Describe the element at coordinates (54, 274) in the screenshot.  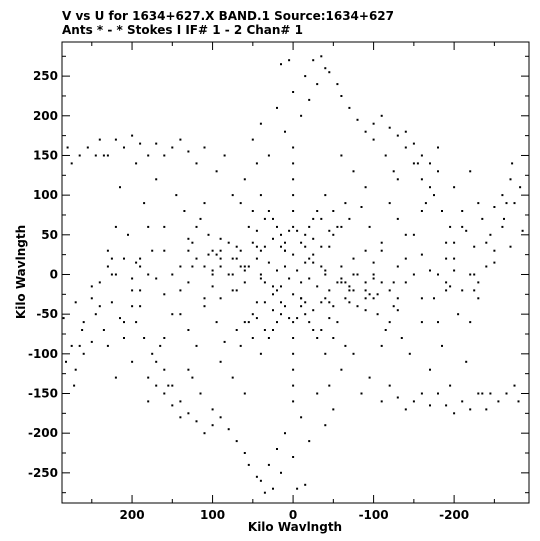
I see `y-tick-label: 0` at that location.